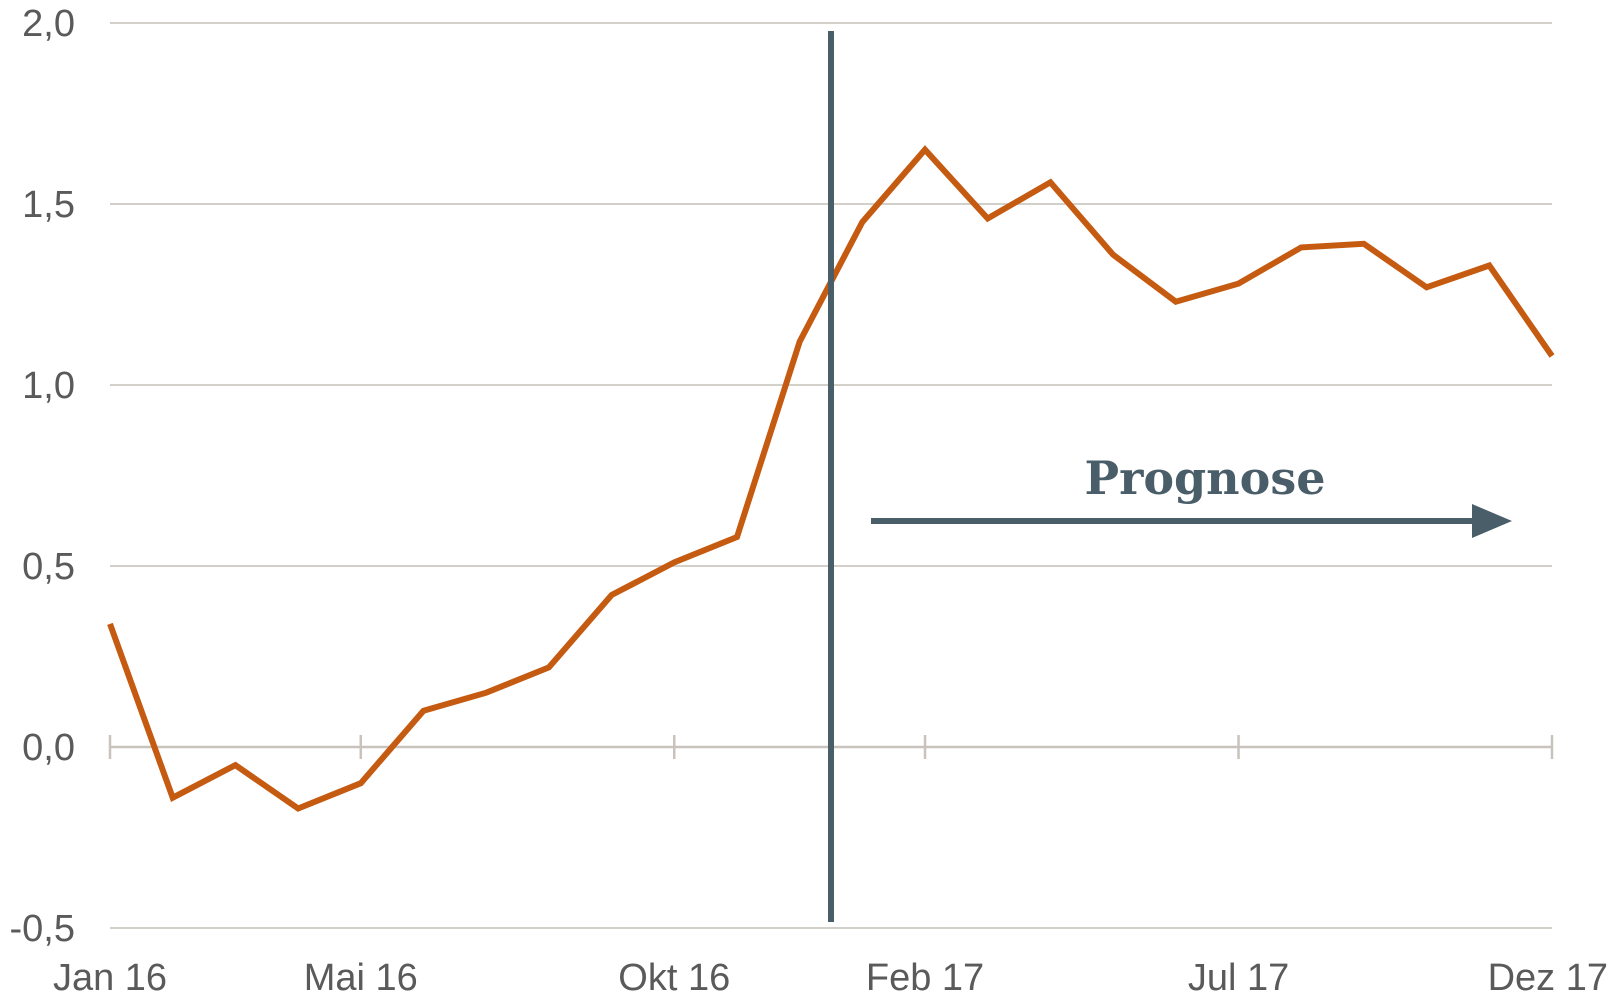  What do you see at coordinates (1205, 478) in the screenshot?
I see `forecast-label: Prognose` at bounding box center [1205, 478].